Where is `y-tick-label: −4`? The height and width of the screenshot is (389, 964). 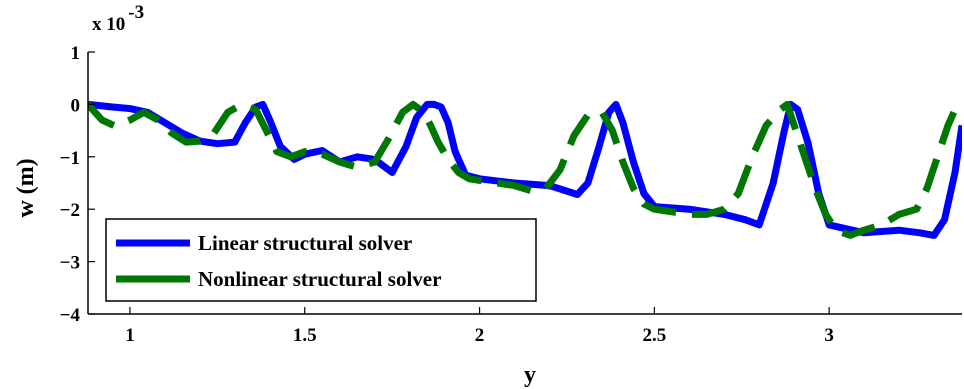 y-tick-label: −4 is located at coordinates (70, 315).